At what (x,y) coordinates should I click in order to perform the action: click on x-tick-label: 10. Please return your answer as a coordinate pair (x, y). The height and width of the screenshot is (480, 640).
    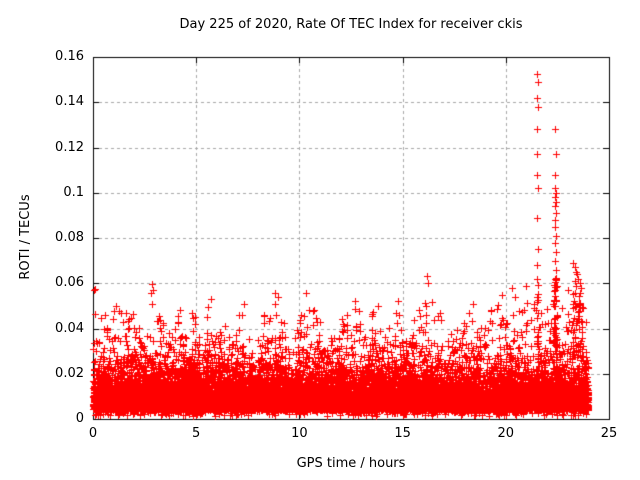
    Looking at the image, I should click on (299, 433).